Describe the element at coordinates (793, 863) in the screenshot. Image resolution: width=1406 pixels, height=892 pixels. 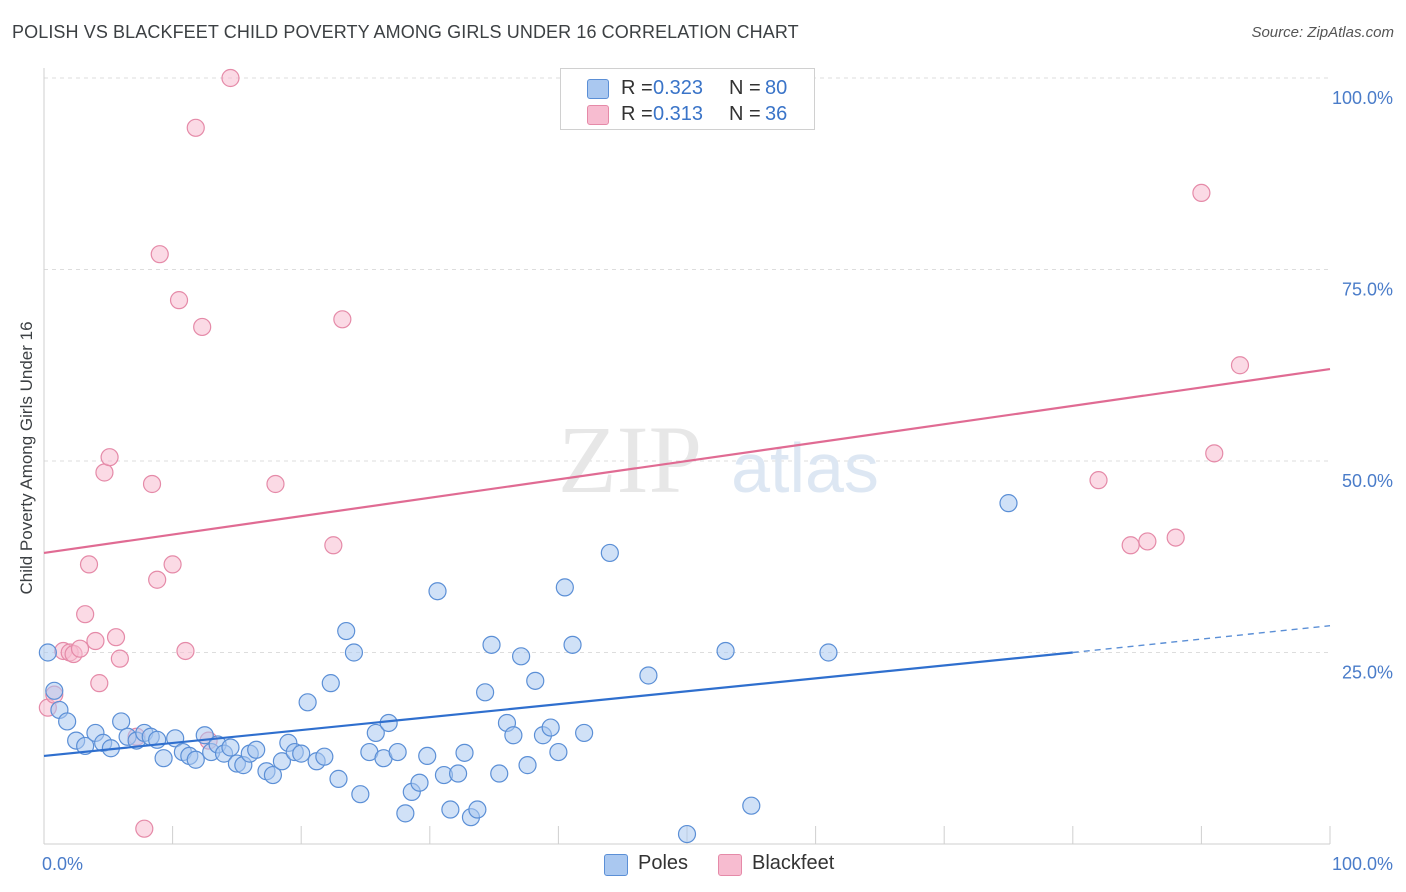
I see `blackfeet-legend-label: Blackfeet` at that location.